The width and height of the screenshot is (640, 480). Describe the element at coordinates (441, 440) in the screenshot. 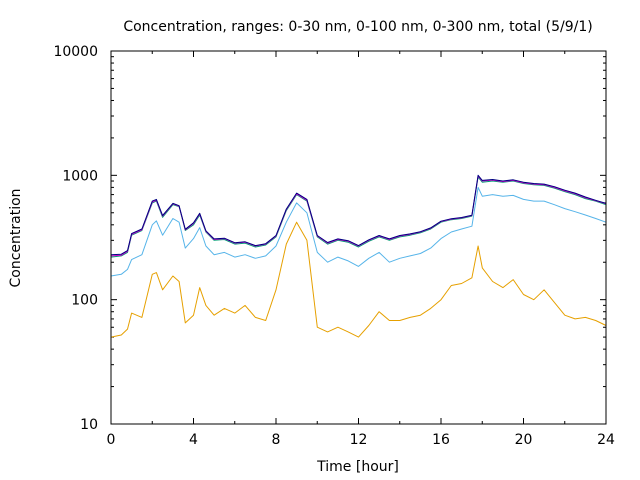

I see `x-tick-label: 16` at that location.